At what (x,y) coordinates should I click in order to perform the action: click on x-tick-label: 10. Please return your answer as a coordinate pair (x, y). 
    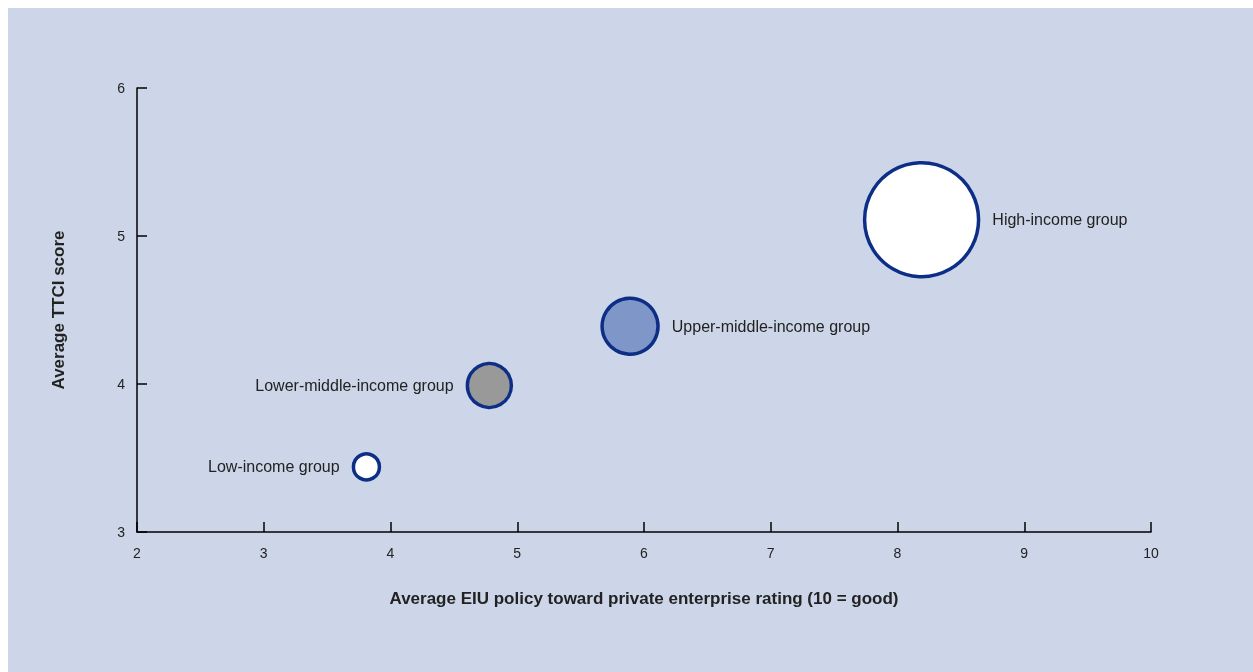
    Looking at the image, I should click on (1151, 553).